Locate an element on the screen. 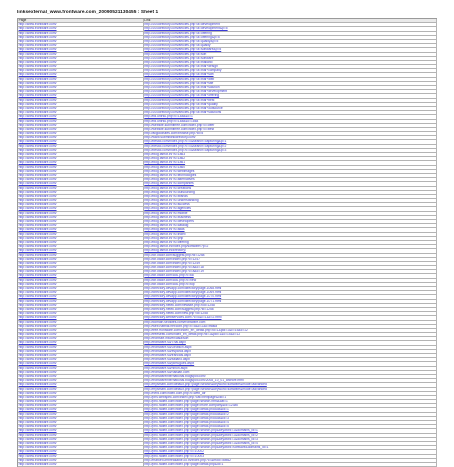  external-link: http://bd.unirsu.php?c=1848&c=1864 is located at coordinates (290, 121).